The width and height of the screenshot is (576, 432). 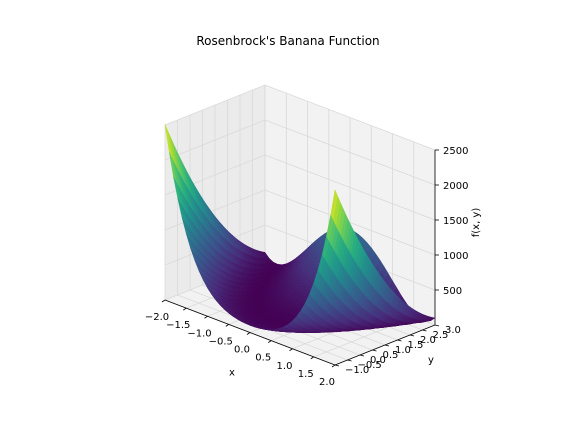 I want to click on z-tick-label: 1000, so click(x=455, y=256).